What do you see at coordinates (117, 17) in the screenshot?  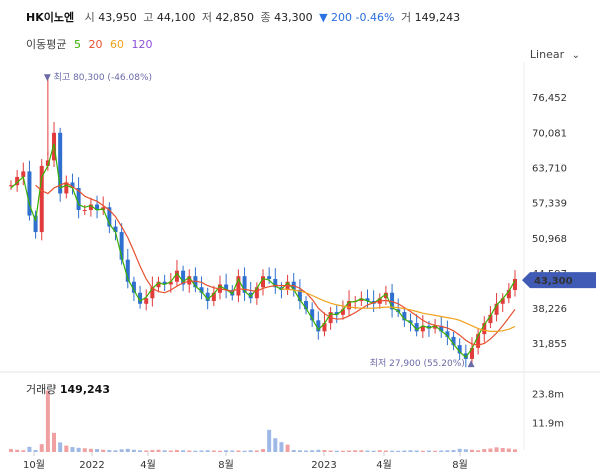 I see `open-value: 43,950` at bounding box center [117, 17].